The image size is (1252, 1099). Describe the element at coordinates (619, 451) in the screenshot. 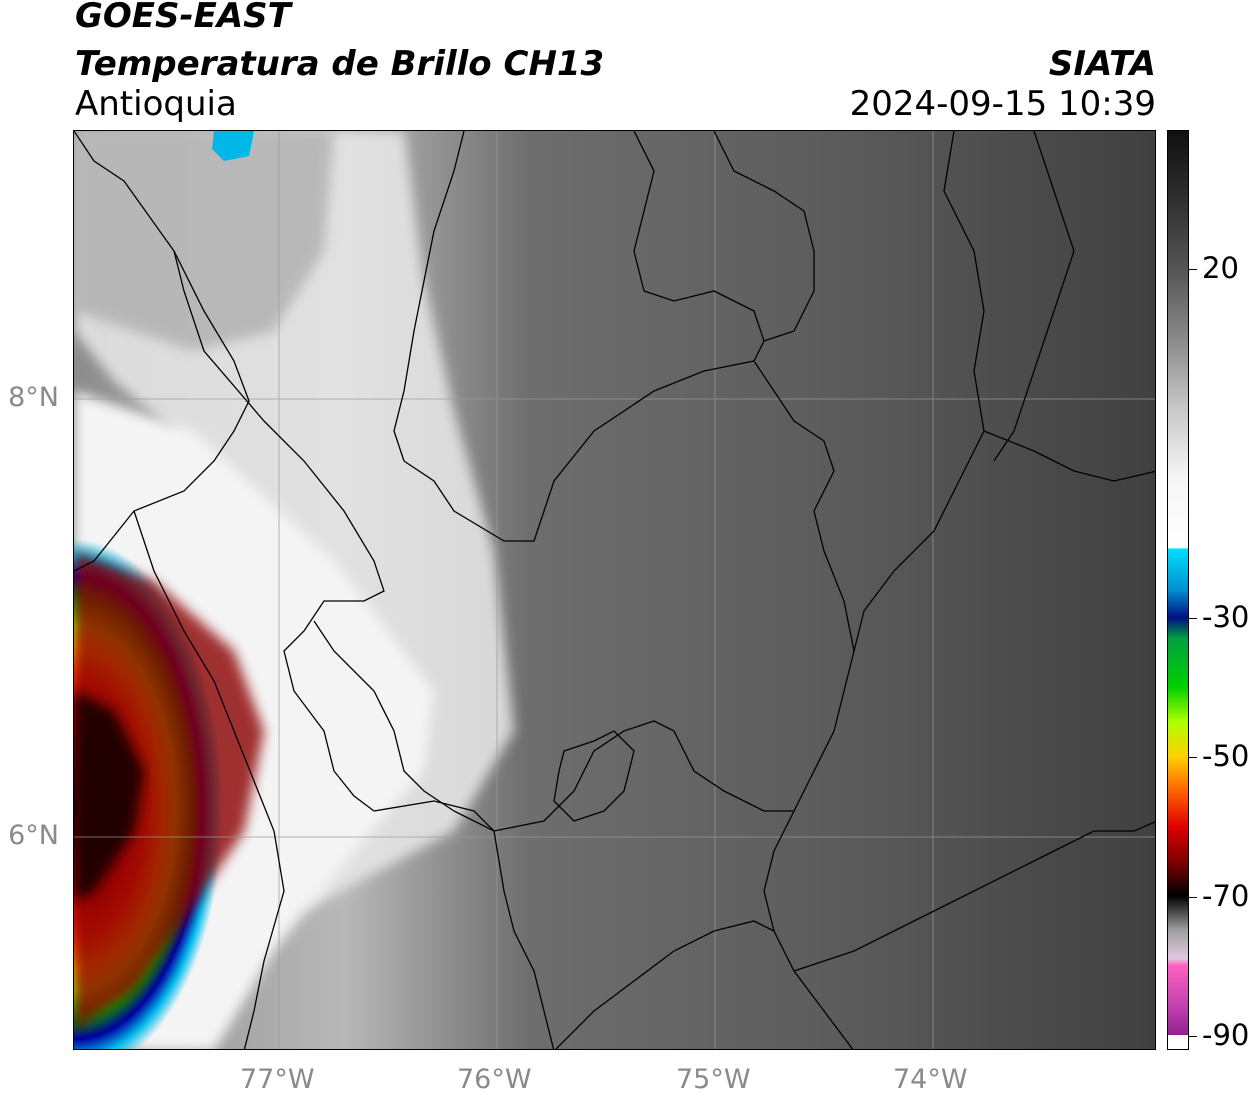

I see `antioquia-border-north` at that location.